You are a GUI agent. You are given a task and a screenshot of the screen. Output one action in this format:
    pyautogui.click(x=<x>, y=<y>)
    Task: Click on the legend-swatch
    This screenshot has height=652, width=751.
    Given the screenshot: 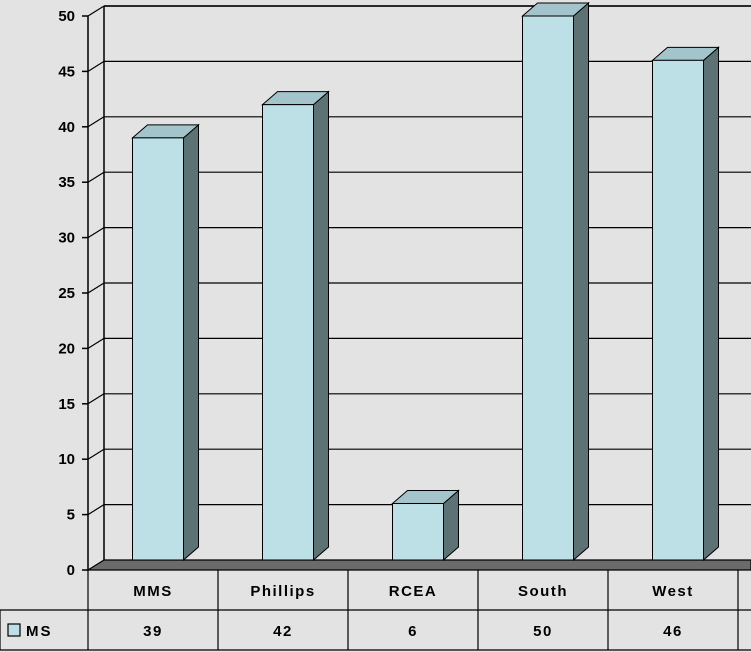 What is the action you would take?
    pyautogui.click(x=14, y=630)
    